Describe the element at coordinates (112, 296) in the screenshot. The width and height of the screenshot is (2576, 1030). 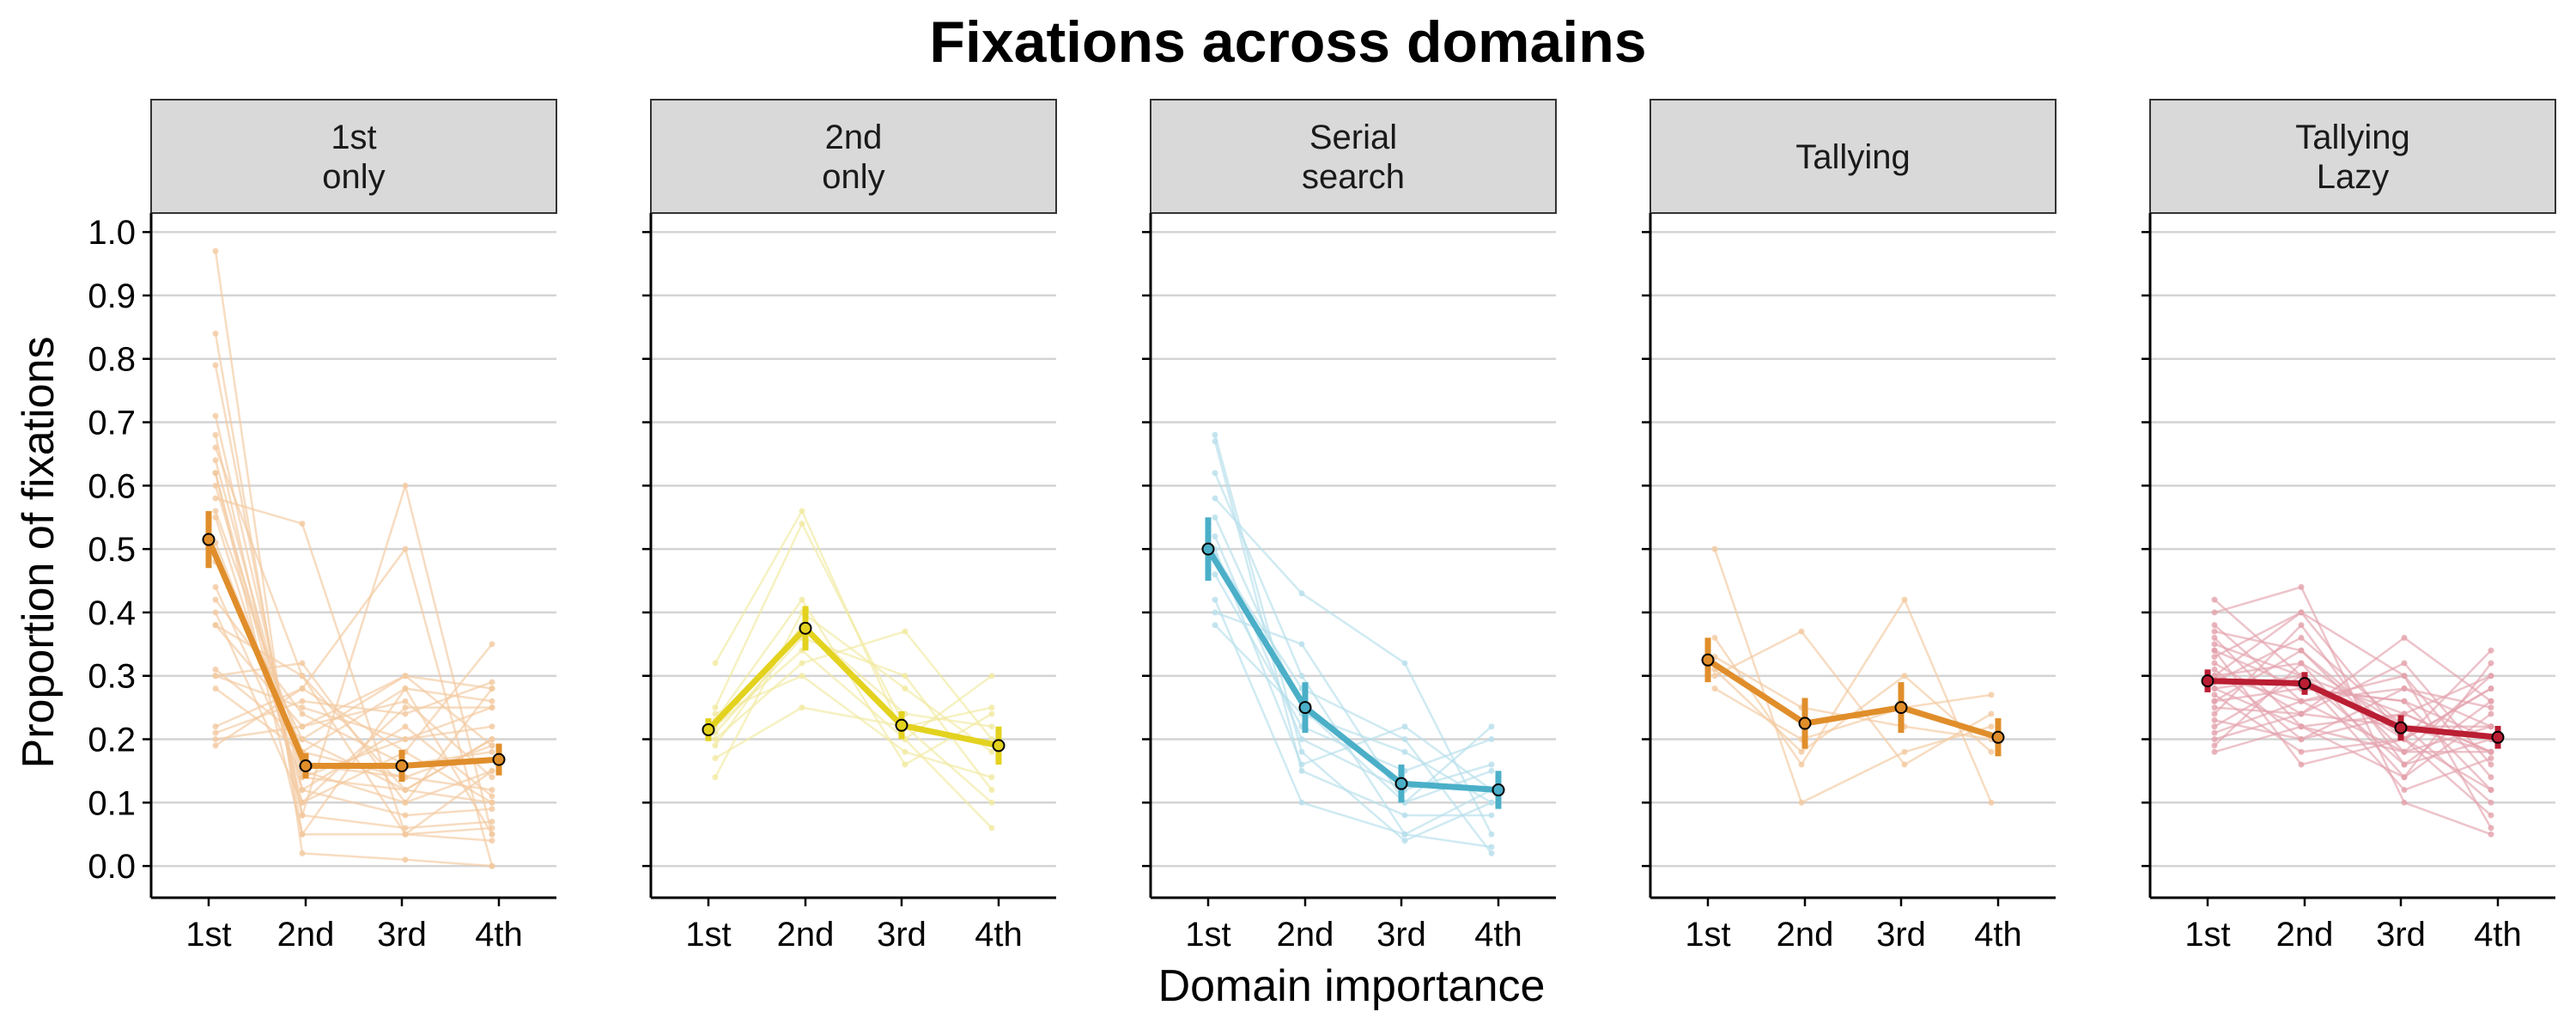
I see `y-tick-label: 0.9` at that location.